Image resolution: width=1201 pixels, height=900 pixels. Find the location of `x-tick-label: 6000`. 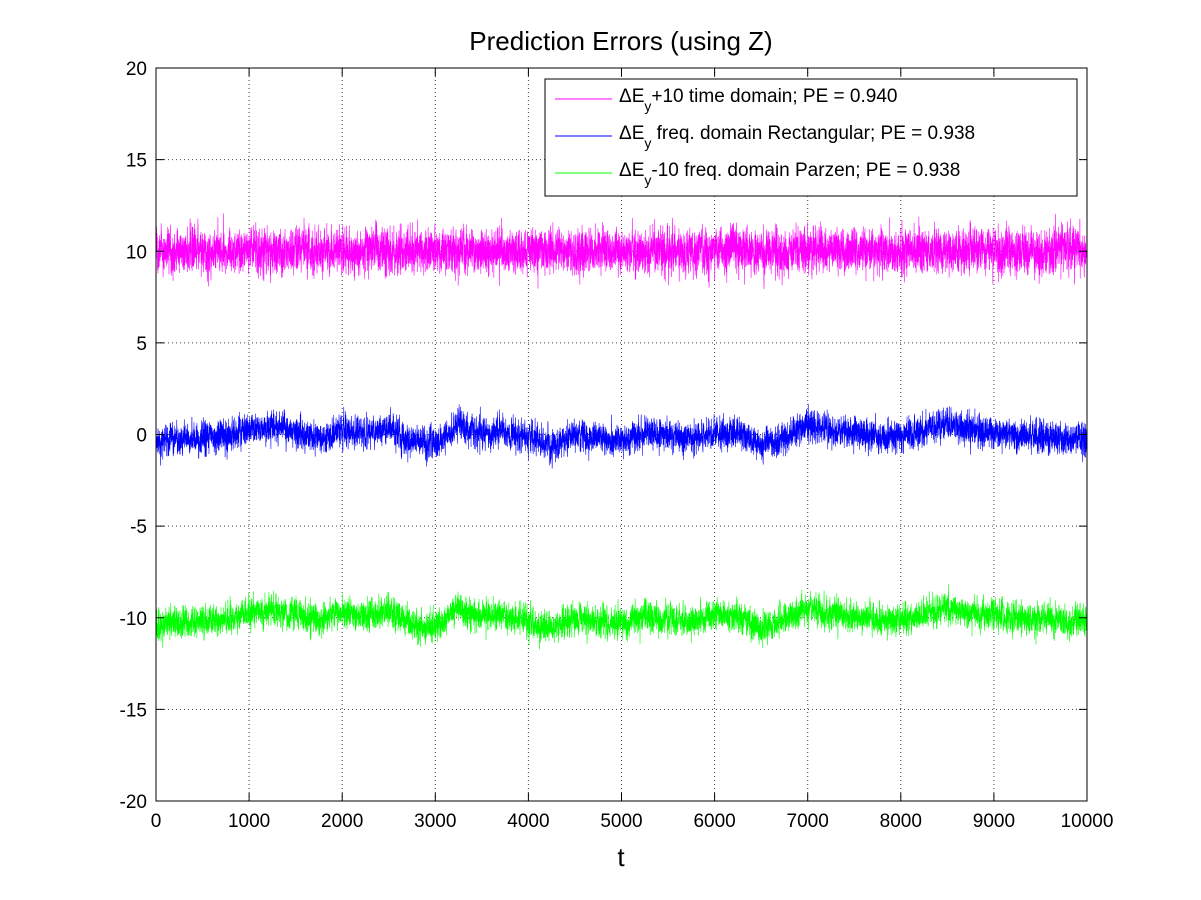

x-tick-label: 6000 is located at coordinates (714, 821).